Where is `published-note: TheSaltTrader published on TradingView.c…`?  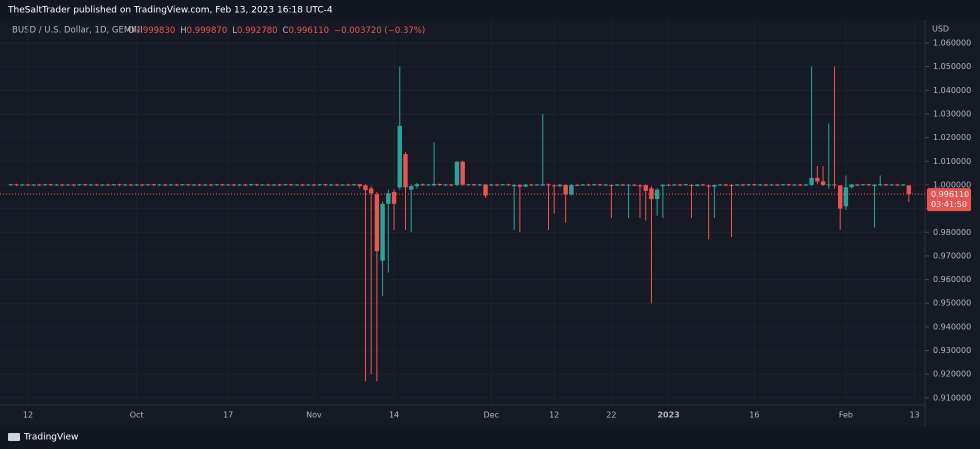 published-note: TheSaltTrader published on TradingView.c… is located at coordinates (170, 11).